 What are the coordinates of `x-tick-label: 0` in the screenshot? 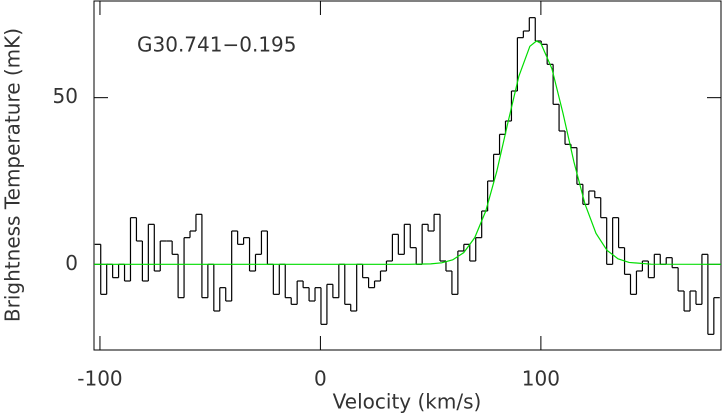 It's located at (320, 379).